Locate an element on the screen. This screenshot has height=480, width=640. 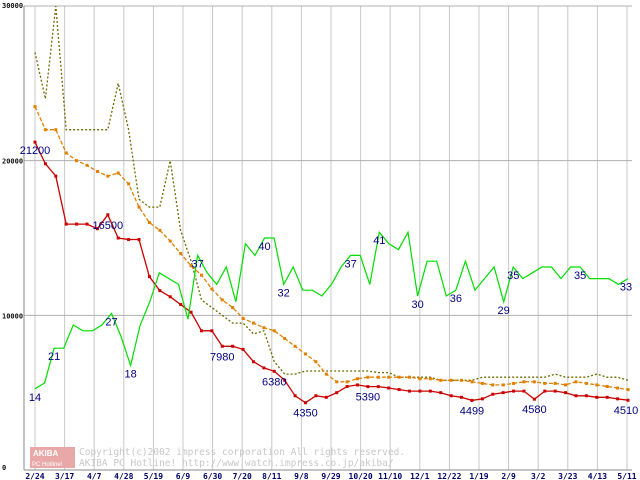
data-label: 36 is located at coordinates (456, 299).